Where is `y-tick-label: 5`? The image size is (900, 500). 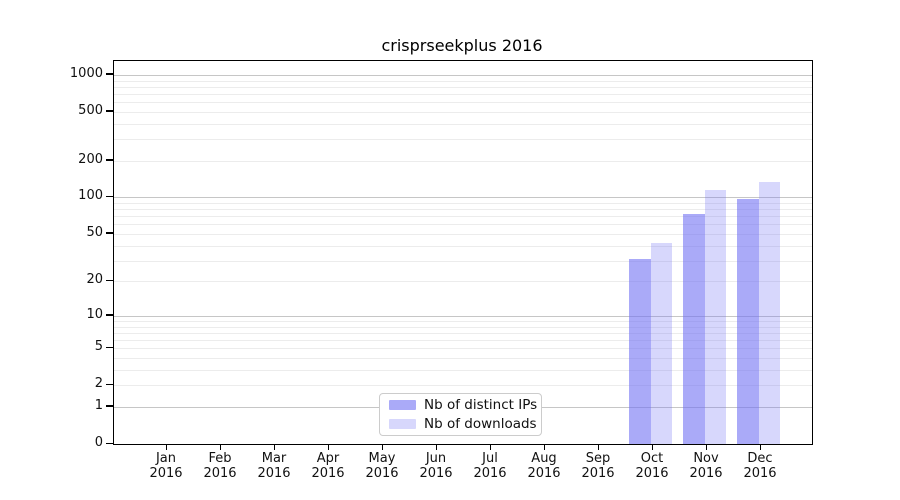
y-tick-label: 5 is located at coordinates (98, 347).